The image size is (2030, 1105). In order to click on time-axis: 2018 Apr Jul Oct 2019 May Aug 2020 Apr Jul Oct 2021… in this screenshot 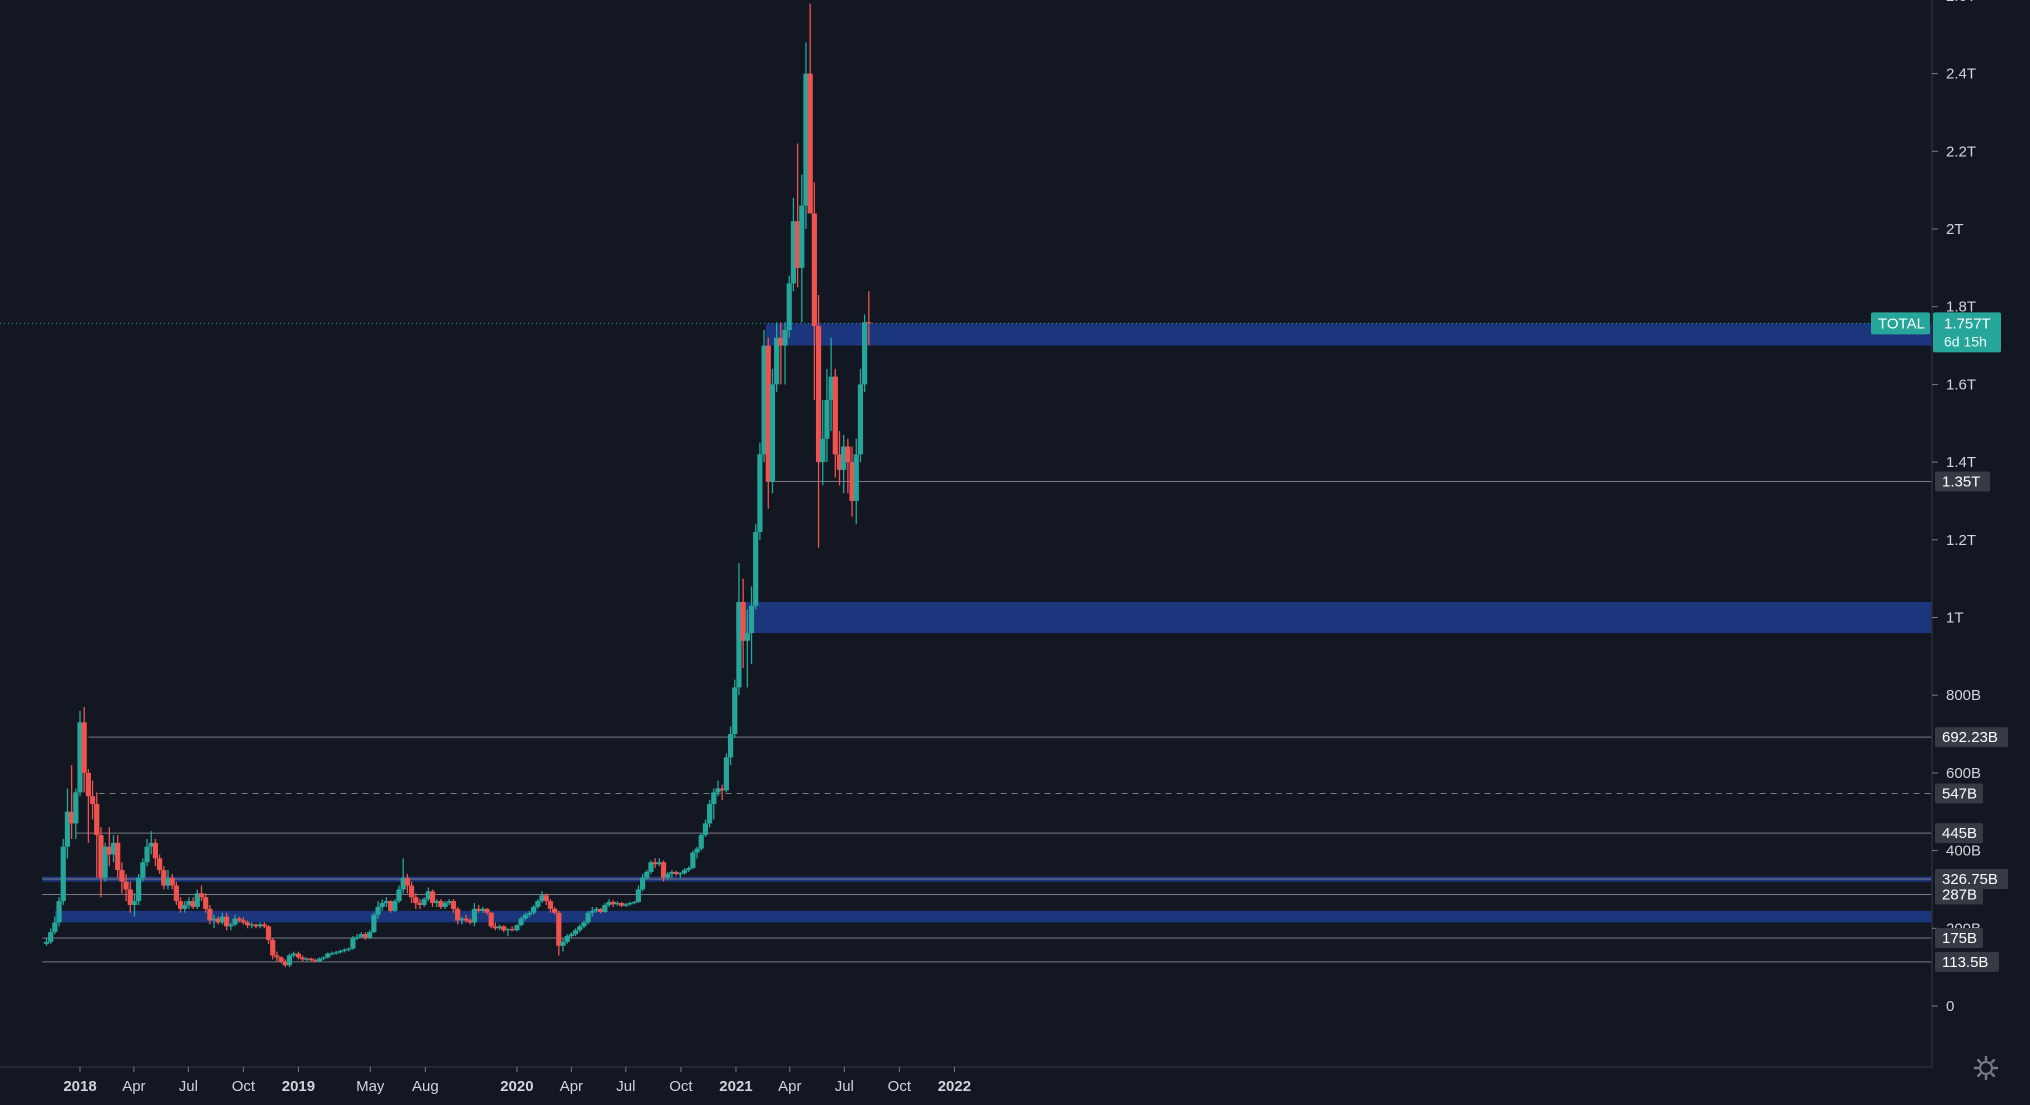, I will do `click(966, 1080)`.